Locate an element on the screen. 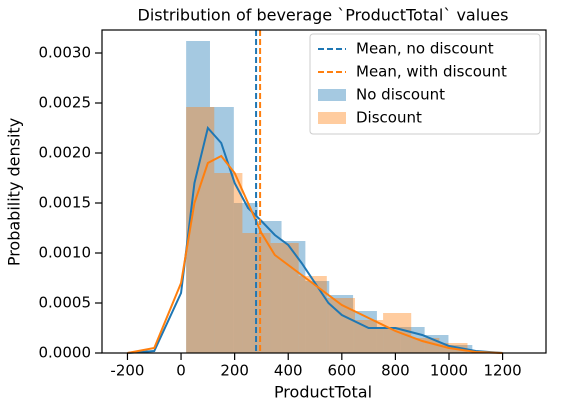  y-tick-label: 0.0010 is located at coordinates (65, 253).